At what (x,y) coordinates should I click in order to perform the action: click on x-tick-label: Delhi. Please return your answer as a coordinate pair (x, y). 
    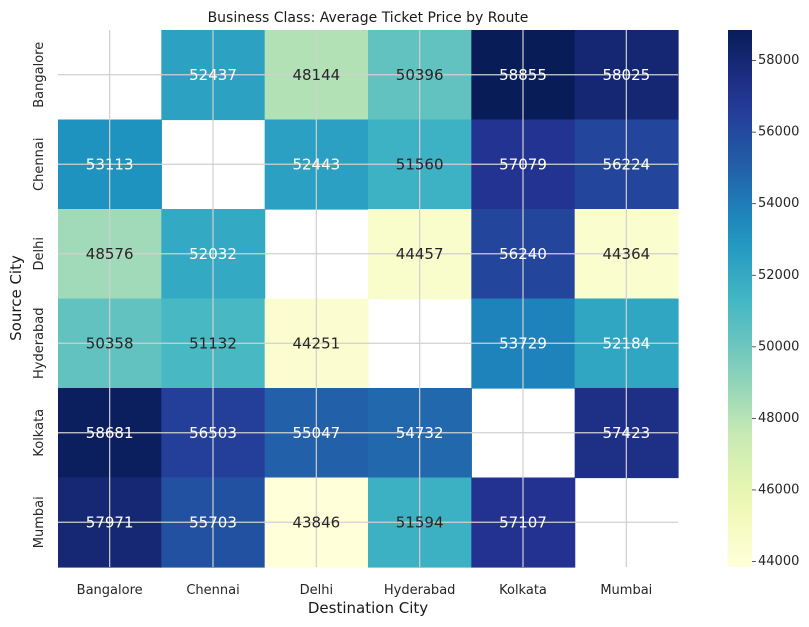
    Looking at the image, I should click on (316, 590).